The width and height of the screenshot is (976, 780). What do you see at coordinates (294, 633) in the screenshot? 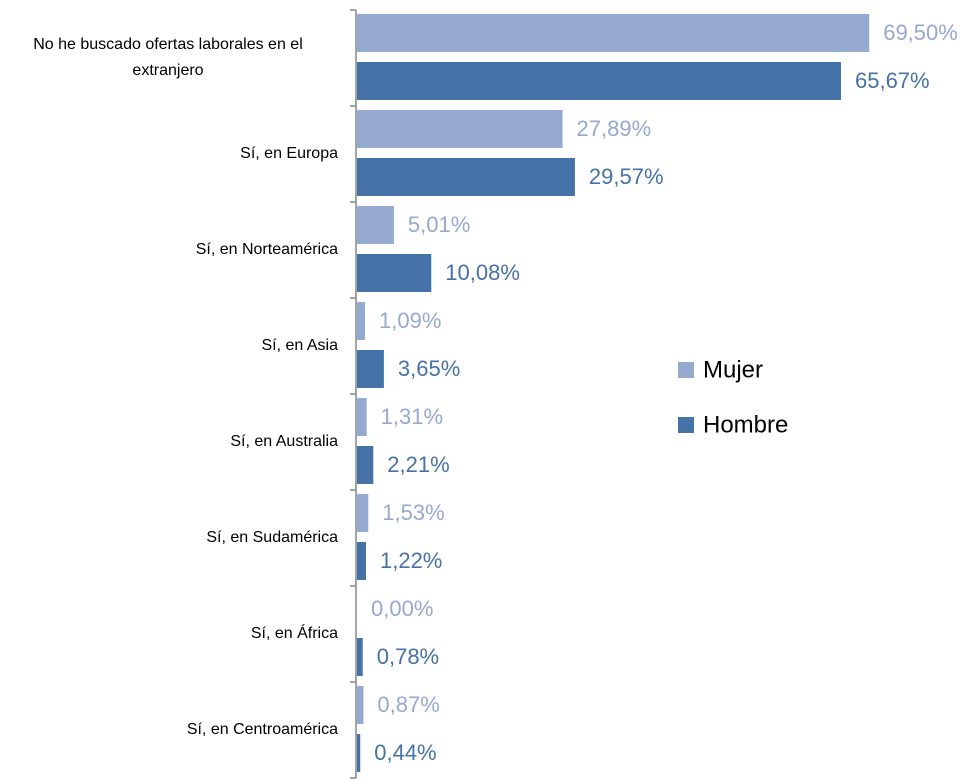
I see `category-label-text: Sí, en África` at bounding box center [294, 633].